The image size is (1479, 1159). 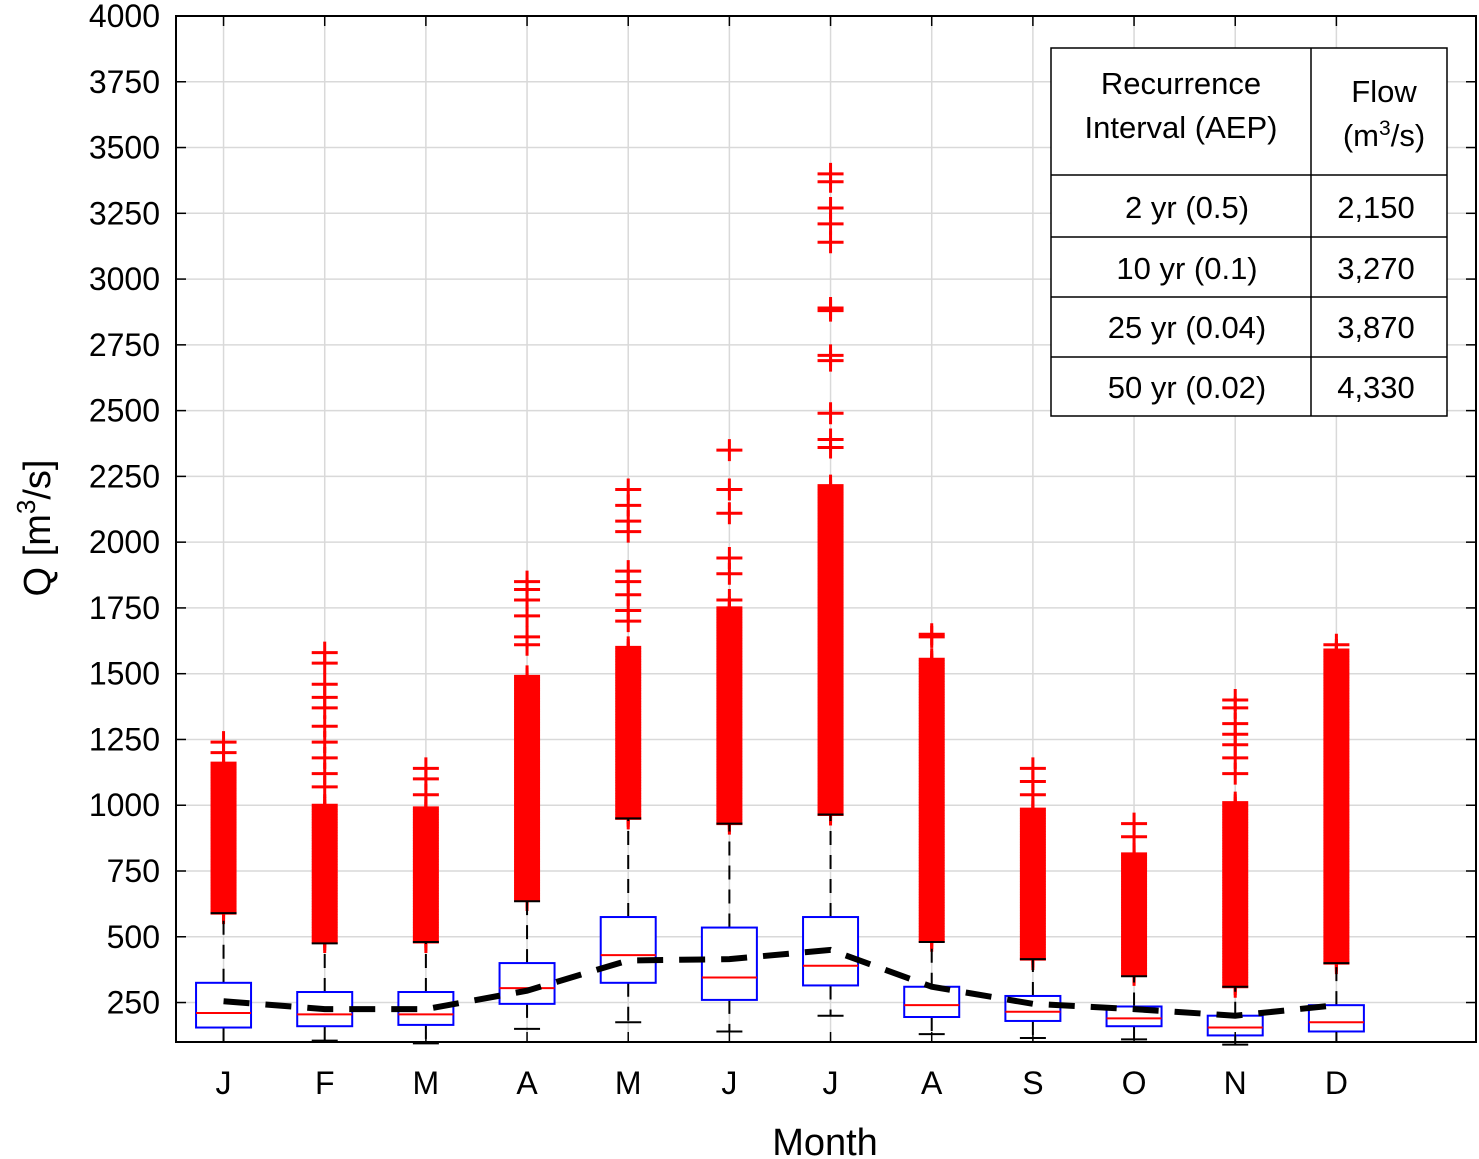 What do you see at coordinates (1187, 387) in the screenshot?
I see `table-row-interval: 50 yr (0.02)` at bounding box center [1187, 387].